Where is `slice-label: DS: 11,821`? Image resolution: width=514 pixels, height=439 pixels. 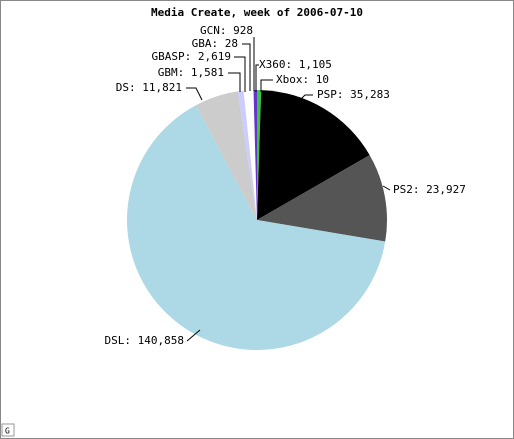
slice-label: DS: 11,821 is located at coordinates (149, 87).